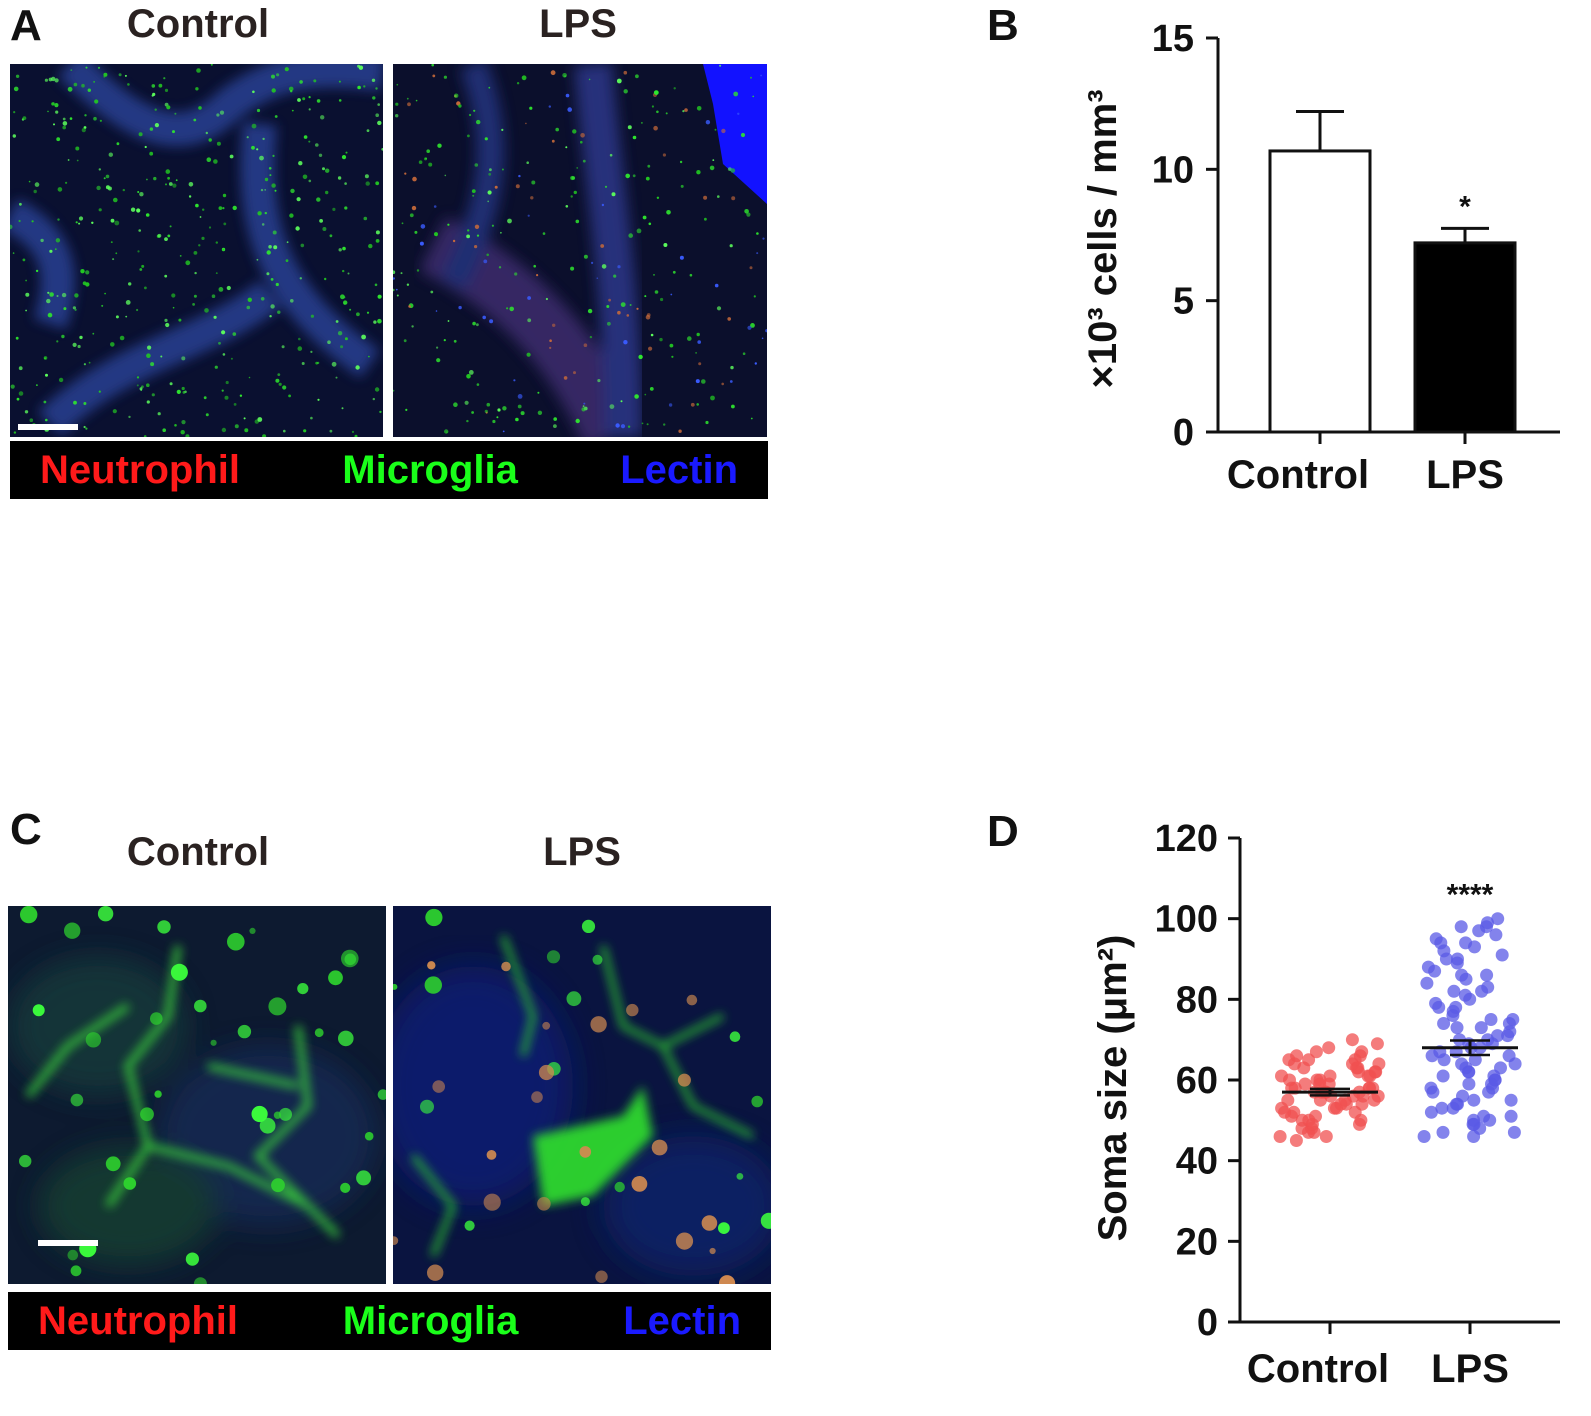 The image size is (1591, 1416). I want to click on significance-label: ****, so click(1470, 895).